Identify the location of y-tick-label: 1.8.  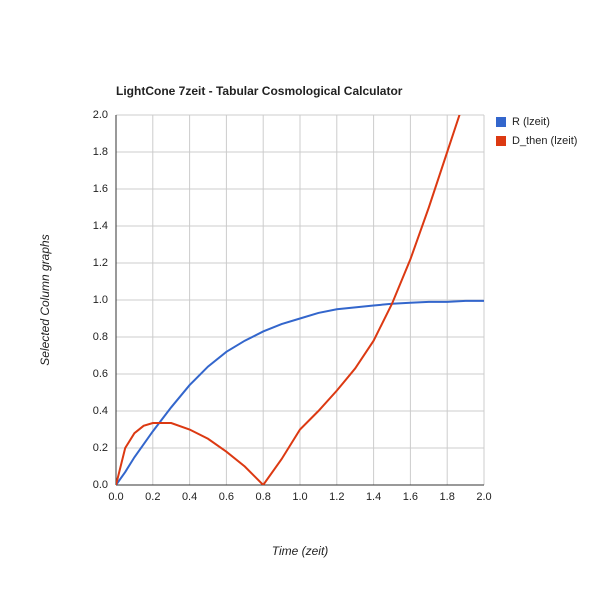
(100, 152).